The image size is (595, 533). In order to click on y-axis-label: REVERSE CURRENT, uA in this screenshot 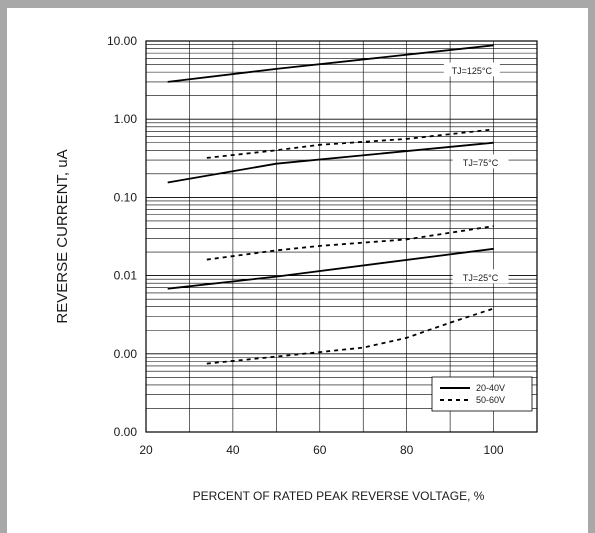, I will do `click(62, 236)`.